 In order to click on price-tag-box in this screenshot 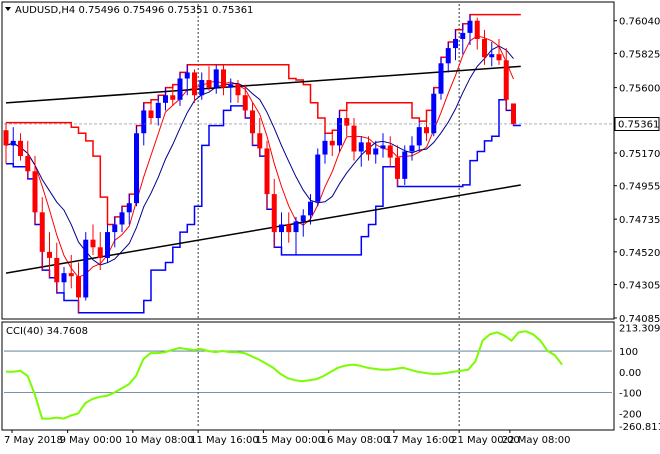, I will do `click(637, 124)`.